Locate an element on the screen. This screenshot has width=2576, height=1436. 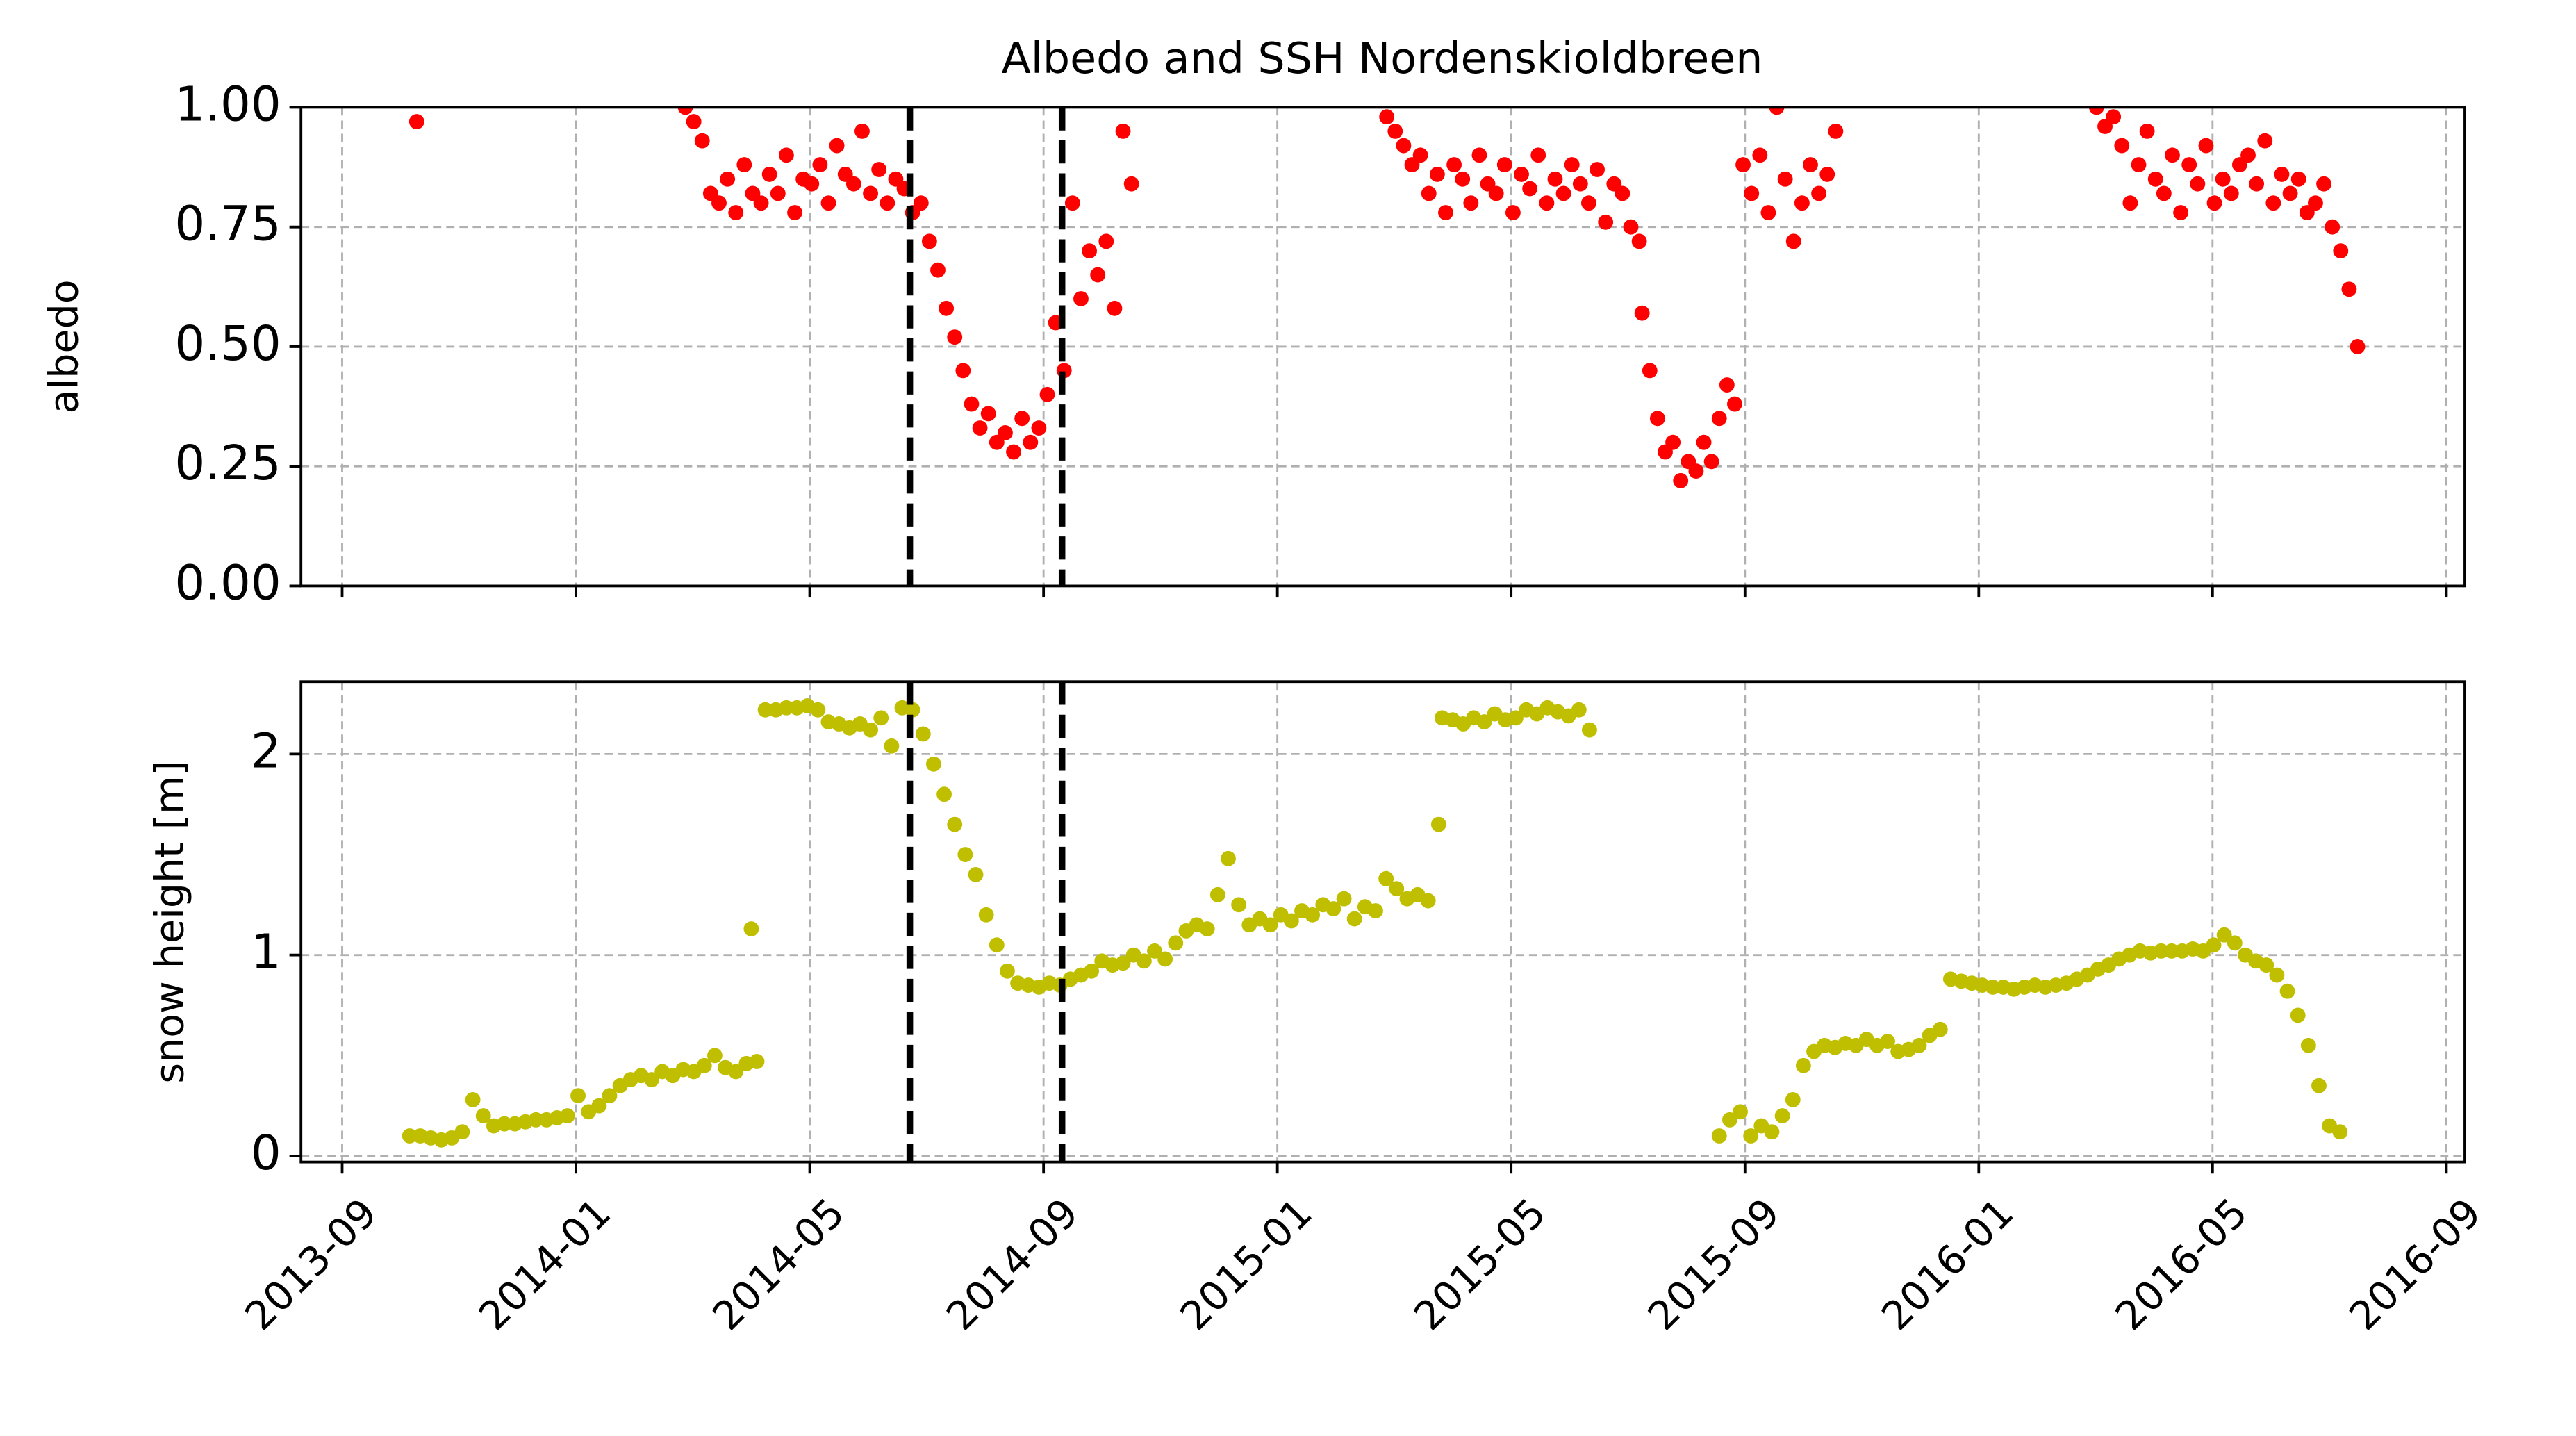
y-tick-label: 0 is located at coordinates (266, 1153).